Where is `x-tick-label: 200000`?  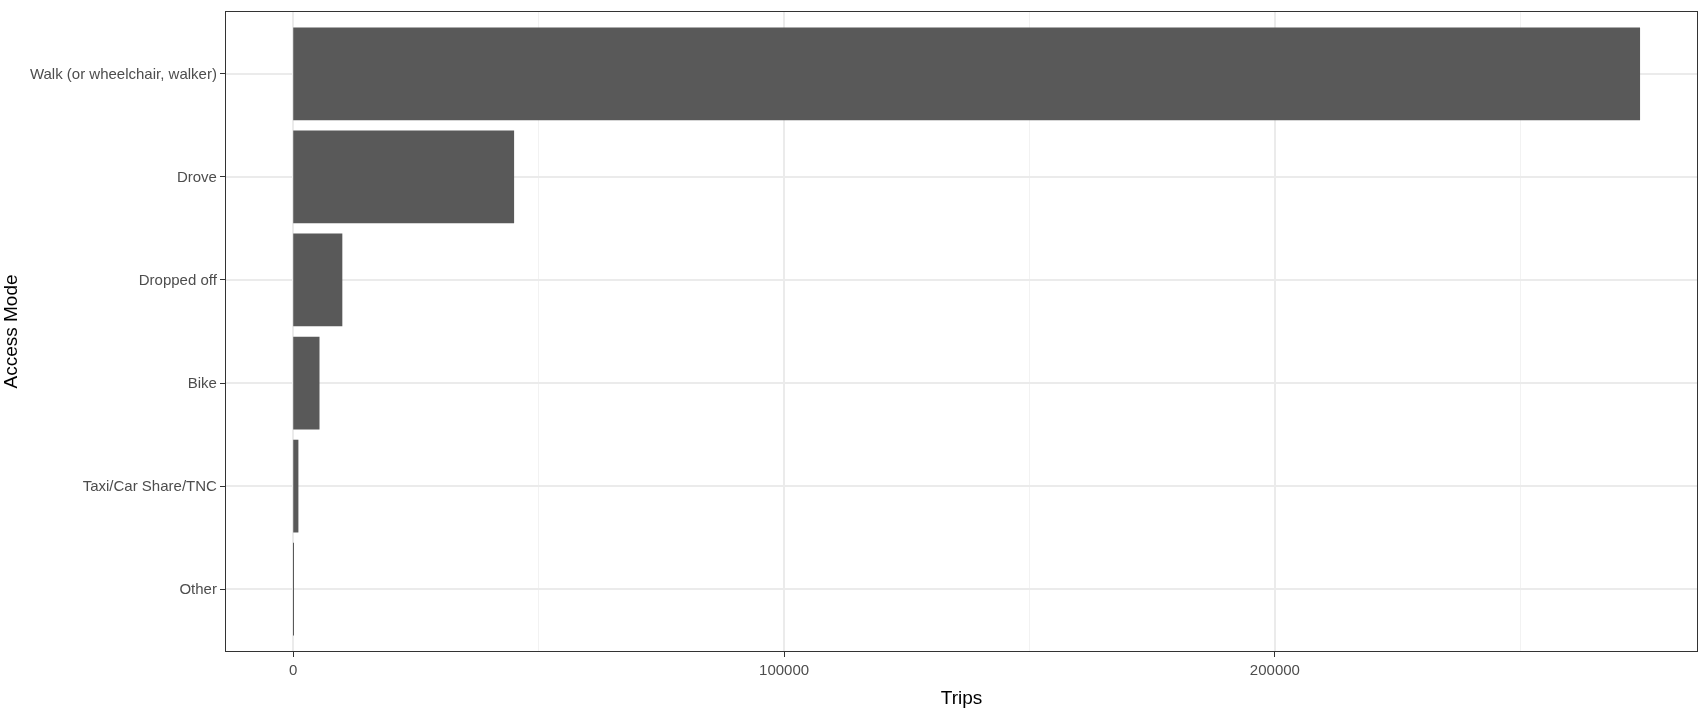 x-tick-label: 200000 is located at coordinates (1274, 670).